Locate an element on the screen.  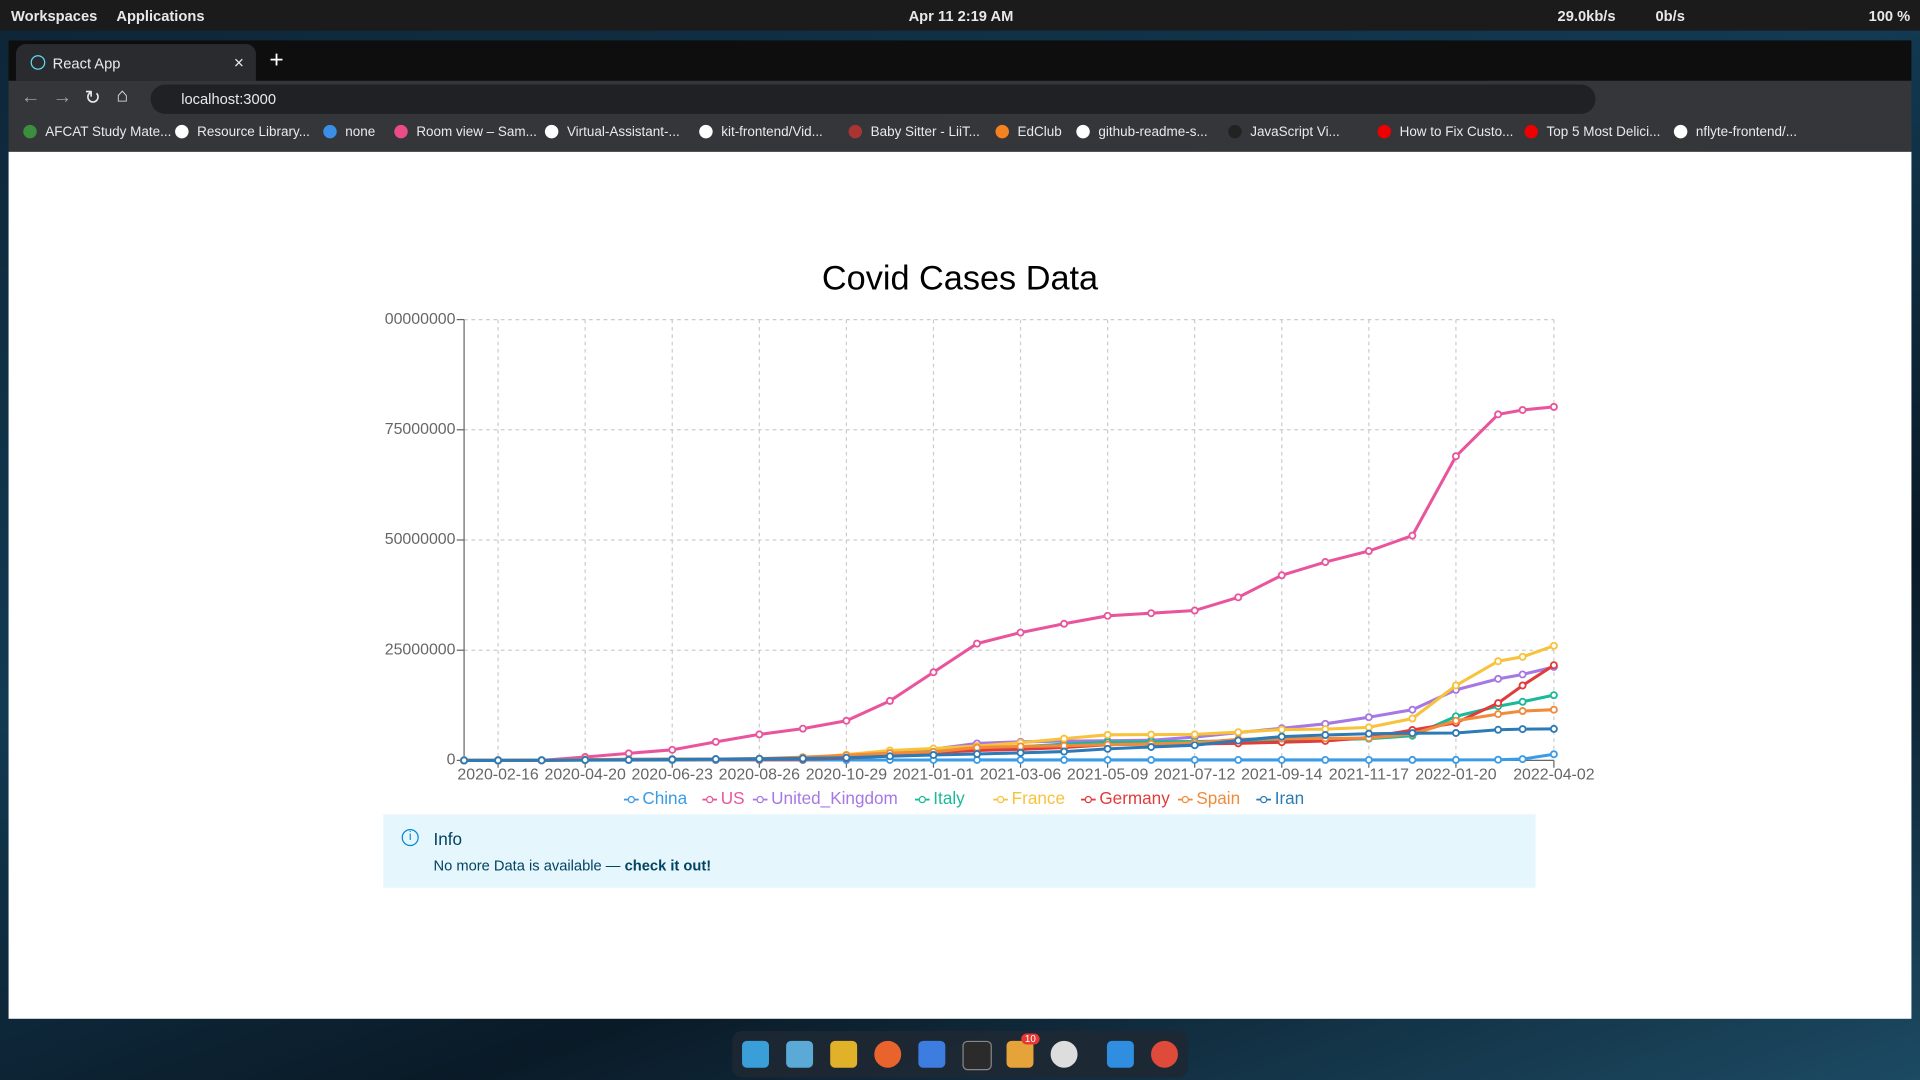
x-tick-label: 2022-04-02 is located at coordinates (1554, 774).